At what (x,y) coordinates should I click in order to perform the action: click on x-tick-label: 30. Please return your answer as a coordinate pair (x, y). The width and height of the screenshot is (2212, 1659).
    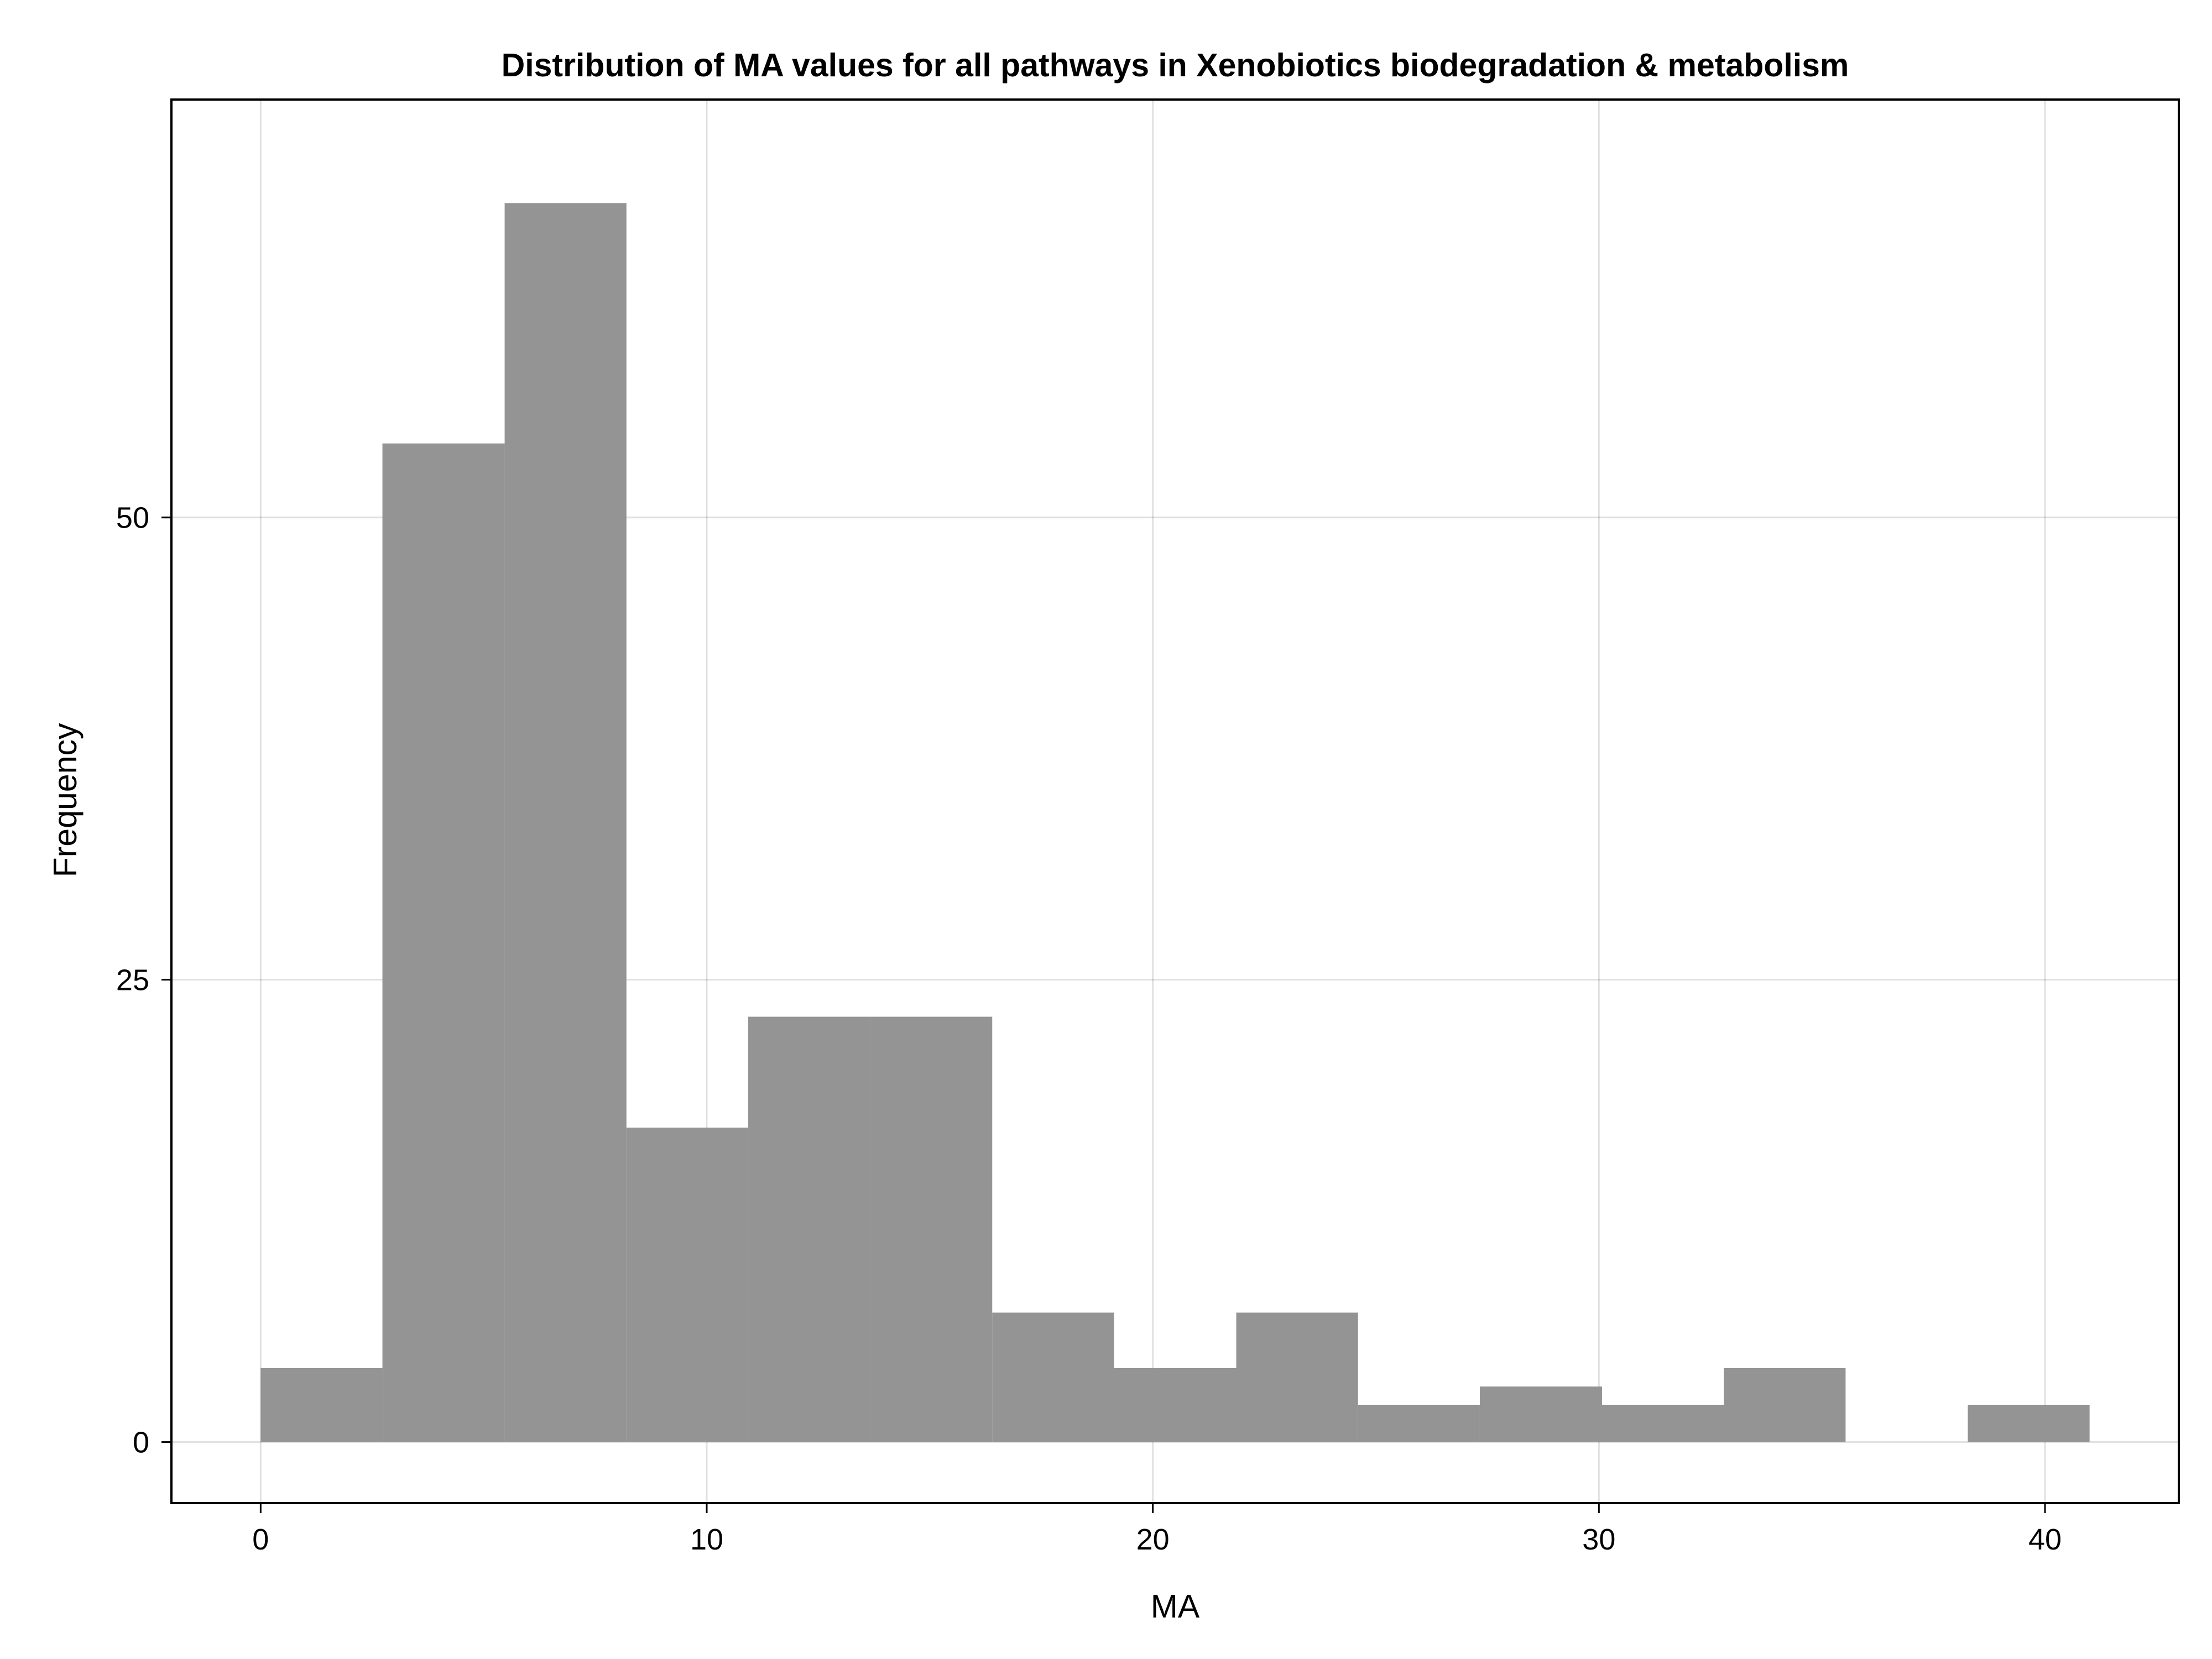
    Looking at the image, I should click on (1599, 1540).